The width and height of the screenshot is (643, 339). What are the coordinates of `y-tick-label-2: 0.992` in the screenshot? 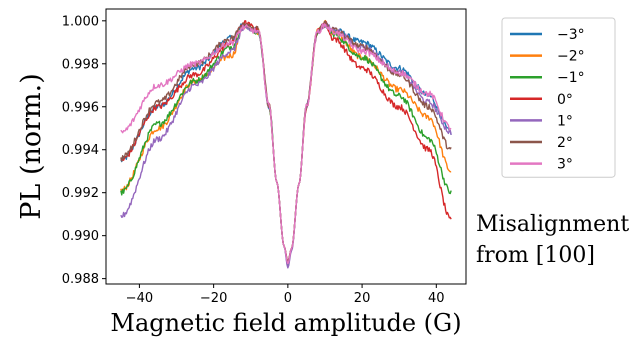 It's located at (80, 193).